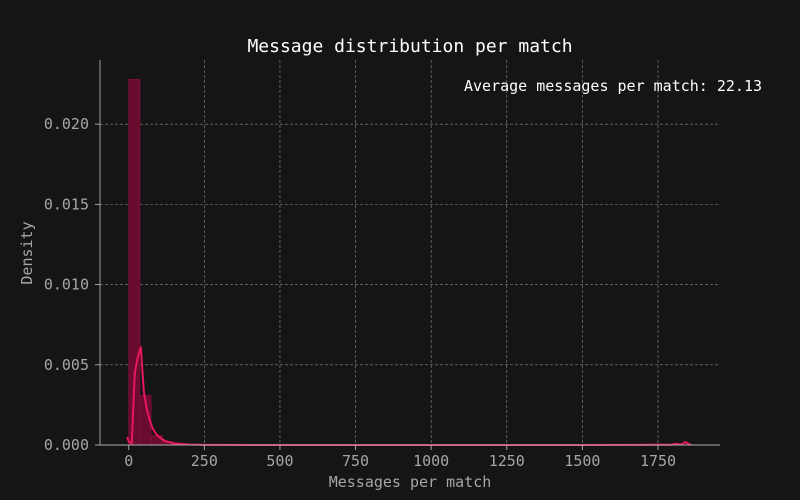 The image size is (800, 500). I want to click on y-tick-label-3: 0.015, so click(66, 204).